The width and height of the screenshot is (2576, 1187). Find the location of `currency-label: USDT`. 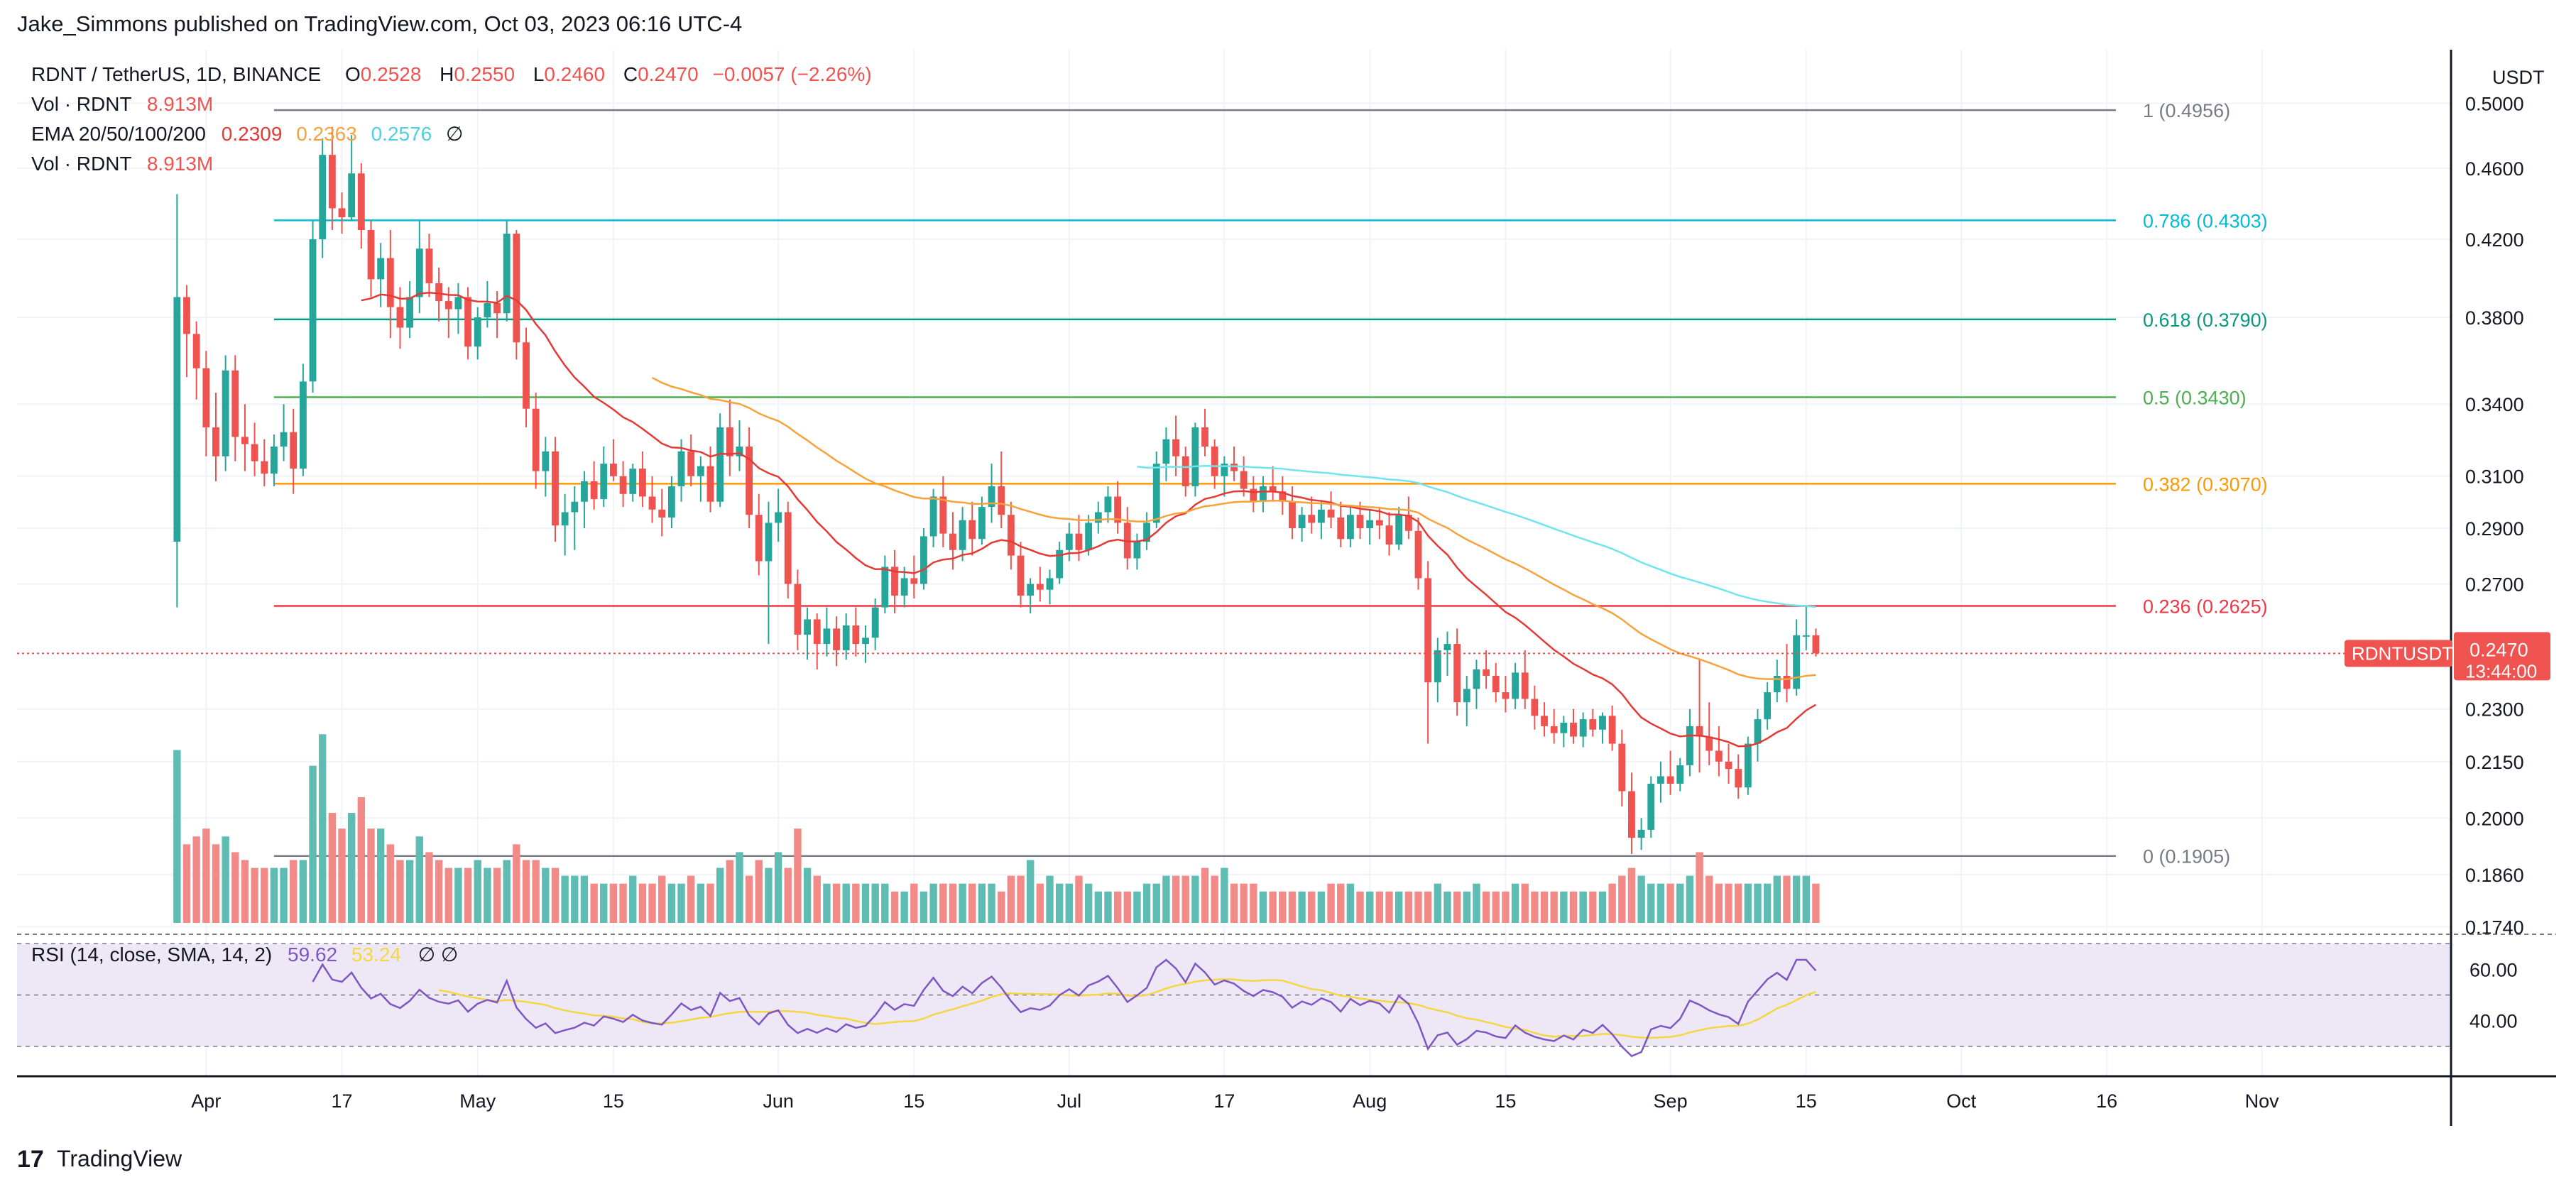

currency-label: USDT is located at coordinates (2518, 77).